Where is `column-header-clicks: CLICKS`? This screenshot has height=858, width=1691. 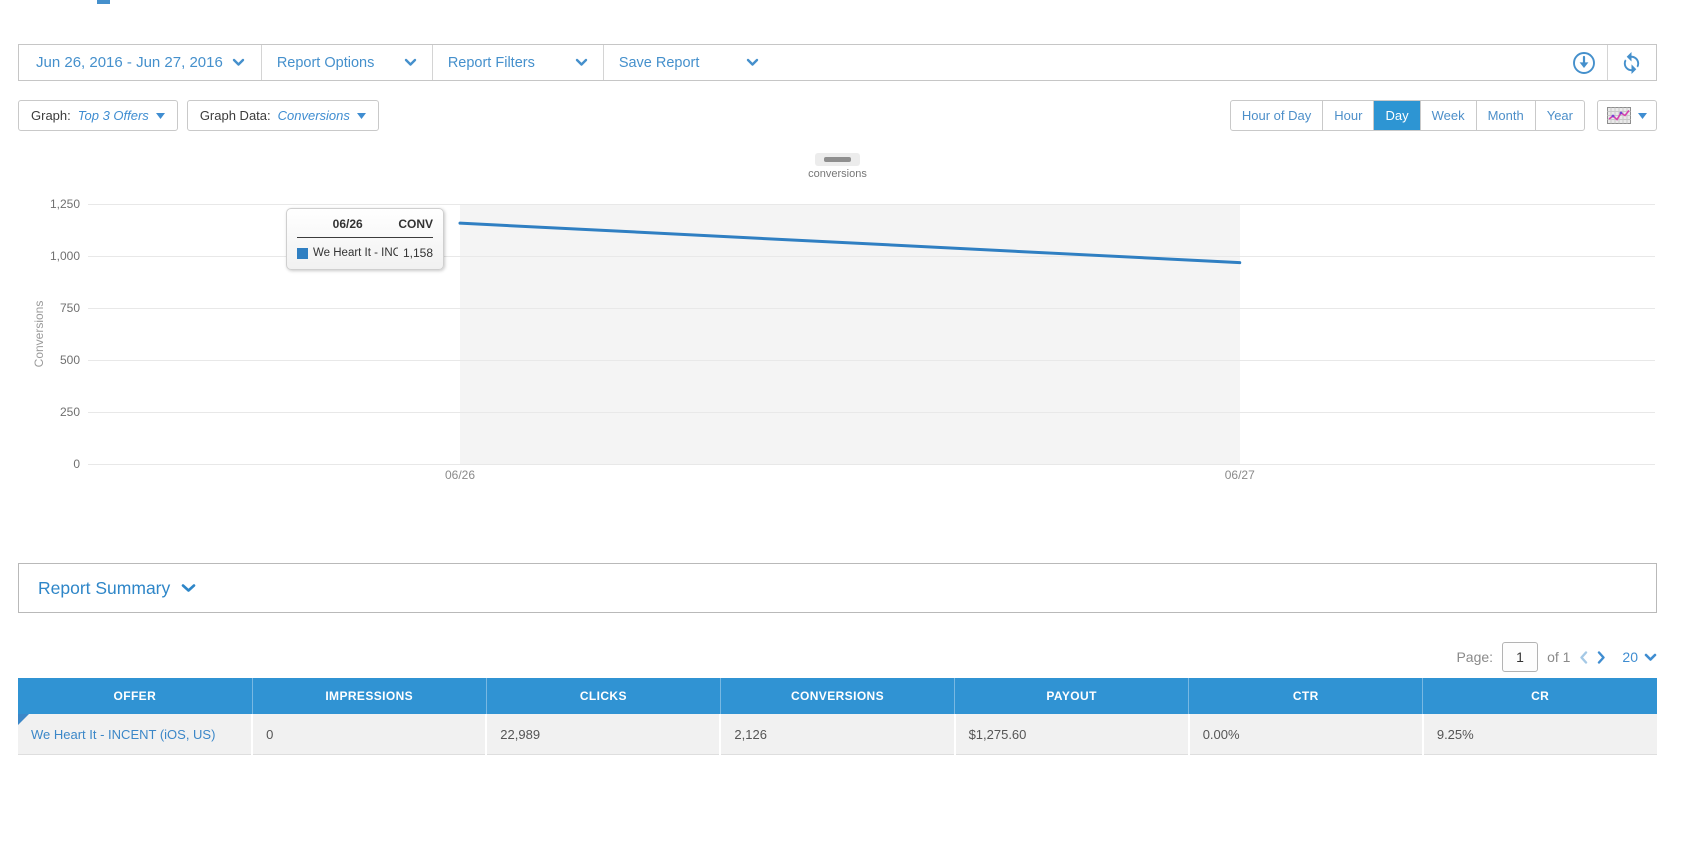 column-header-clicks: CLICKS is located at coordinates (603, 696).